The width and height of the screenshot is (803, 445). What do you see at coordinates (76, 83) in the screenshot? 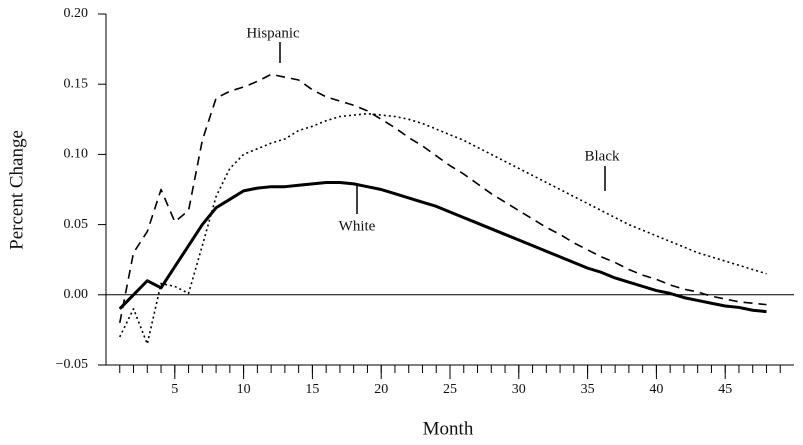
I see `y-tick-label: 0.15` at bounding box center [76, 83].